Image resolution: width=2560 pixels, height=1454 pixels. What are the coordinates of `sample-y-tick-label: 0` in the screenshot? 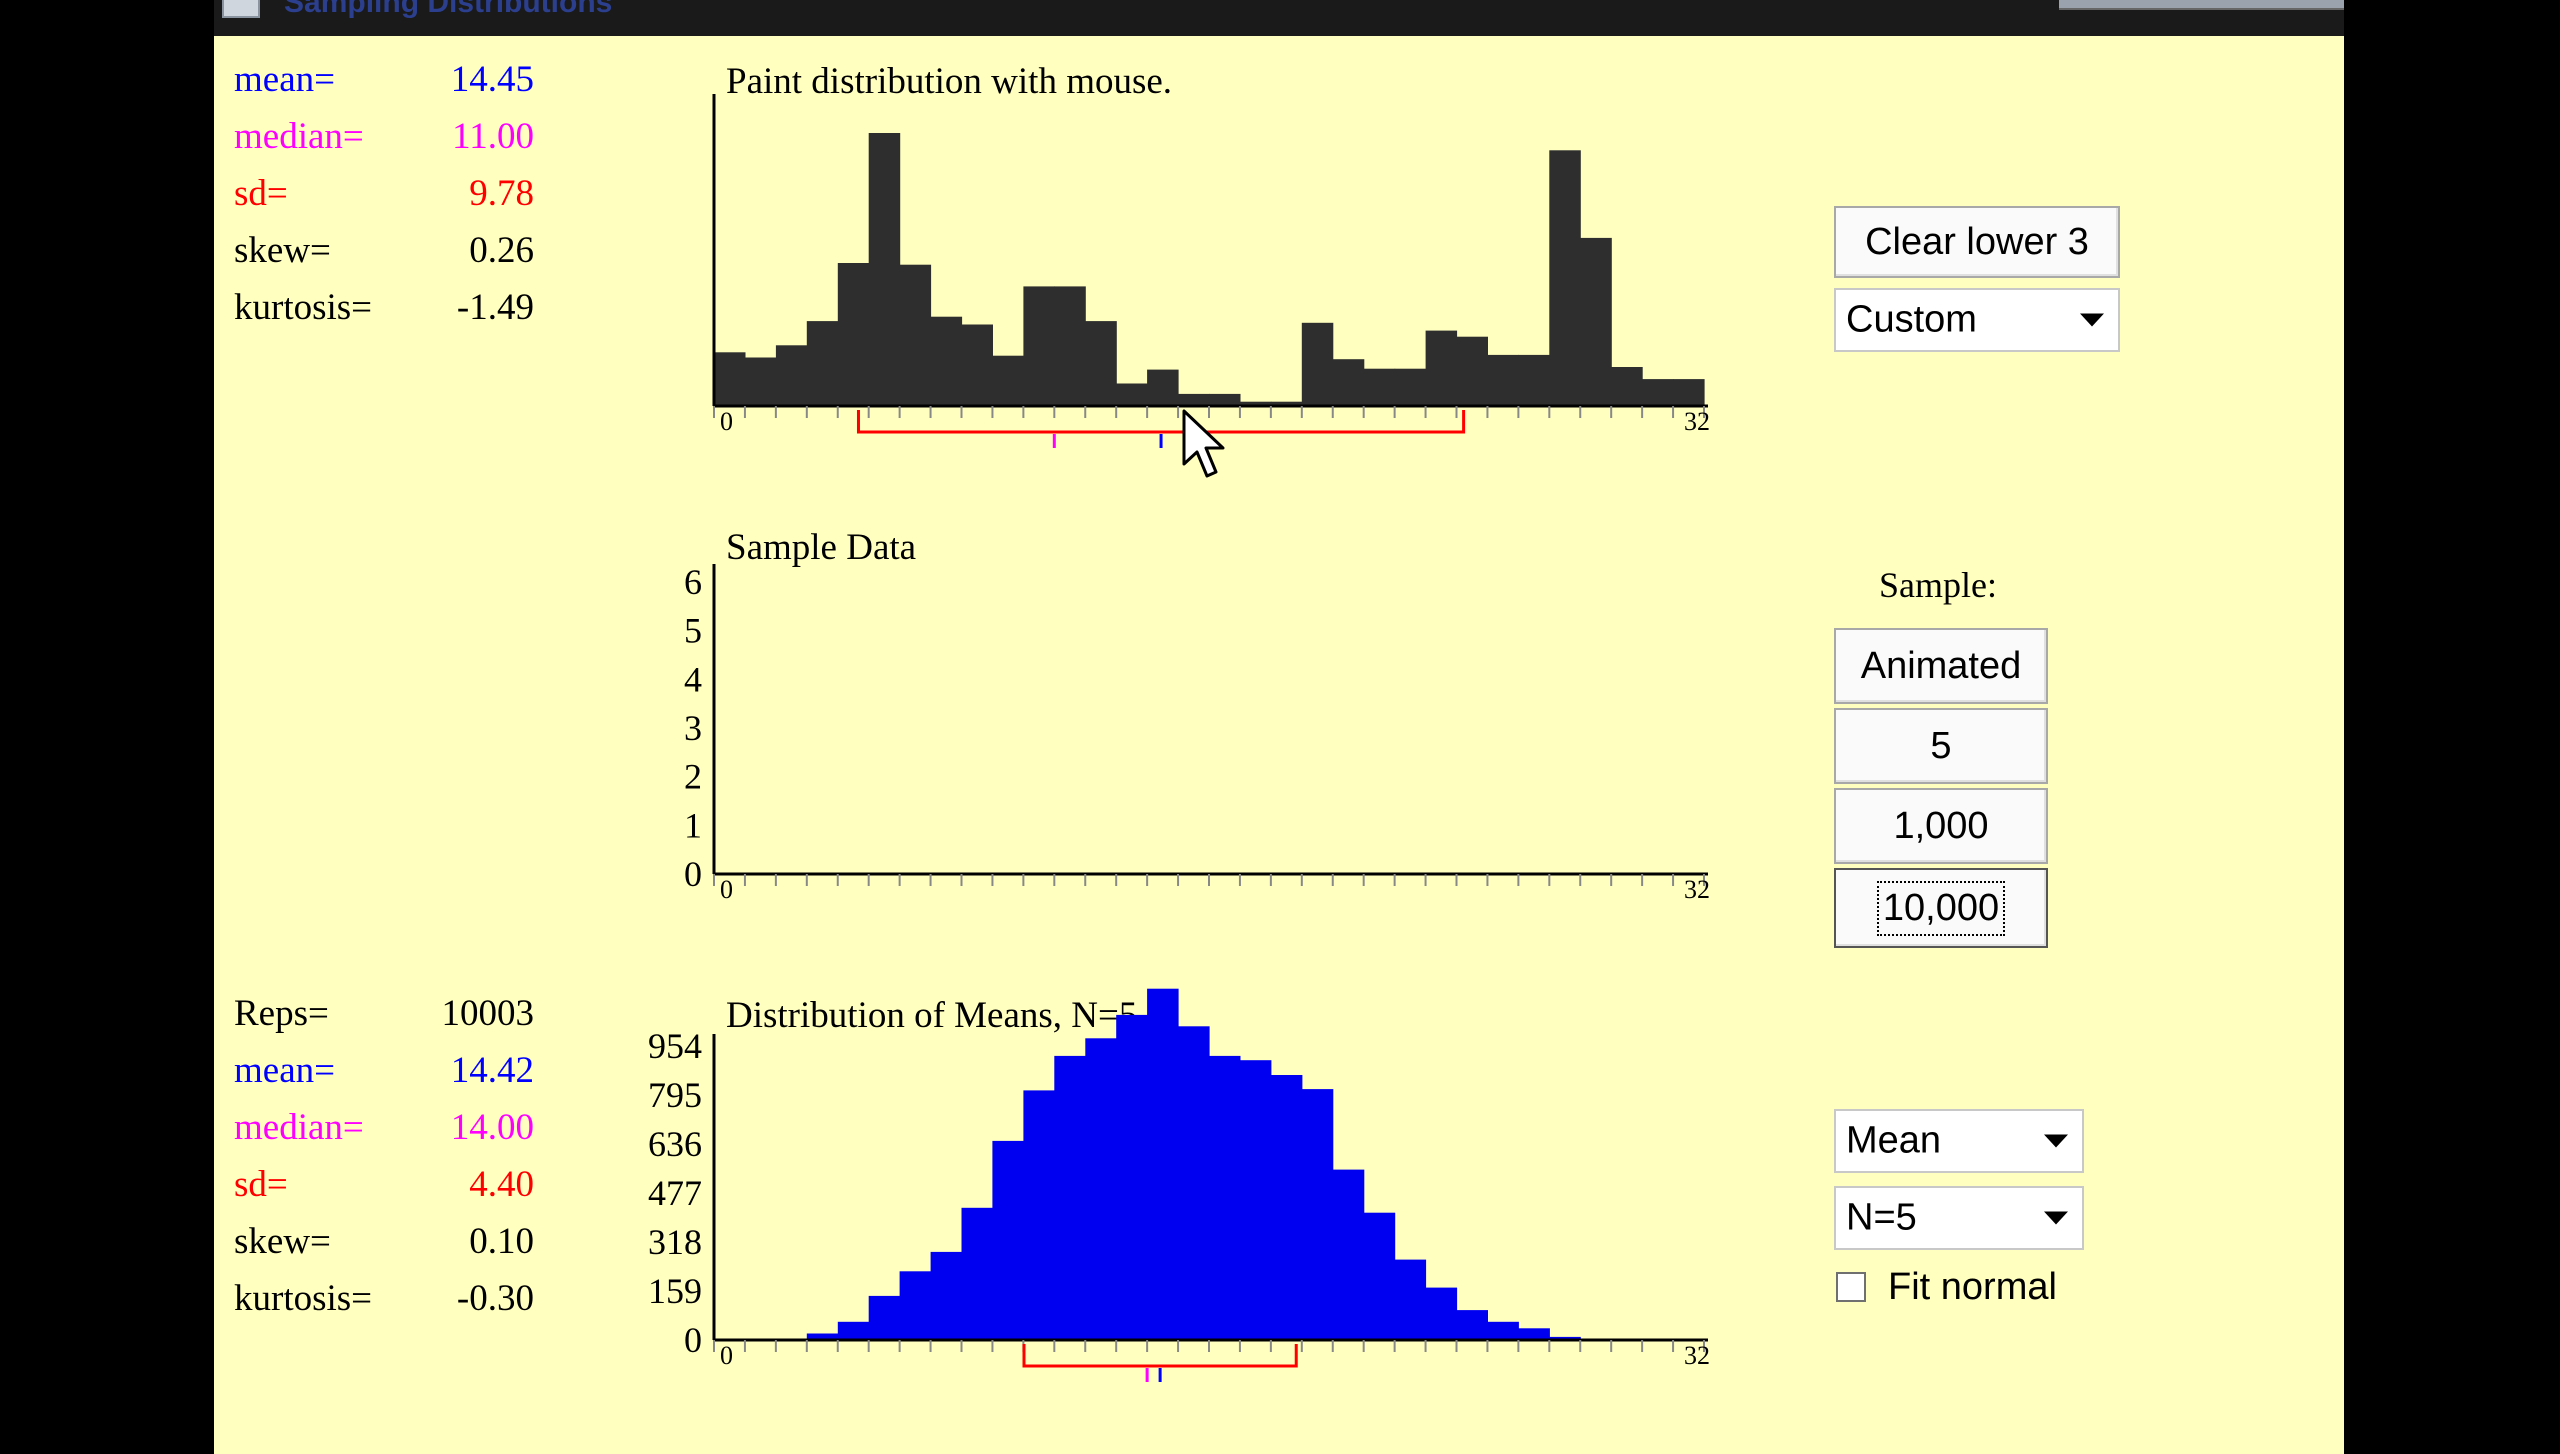 It's located at (693, 874).